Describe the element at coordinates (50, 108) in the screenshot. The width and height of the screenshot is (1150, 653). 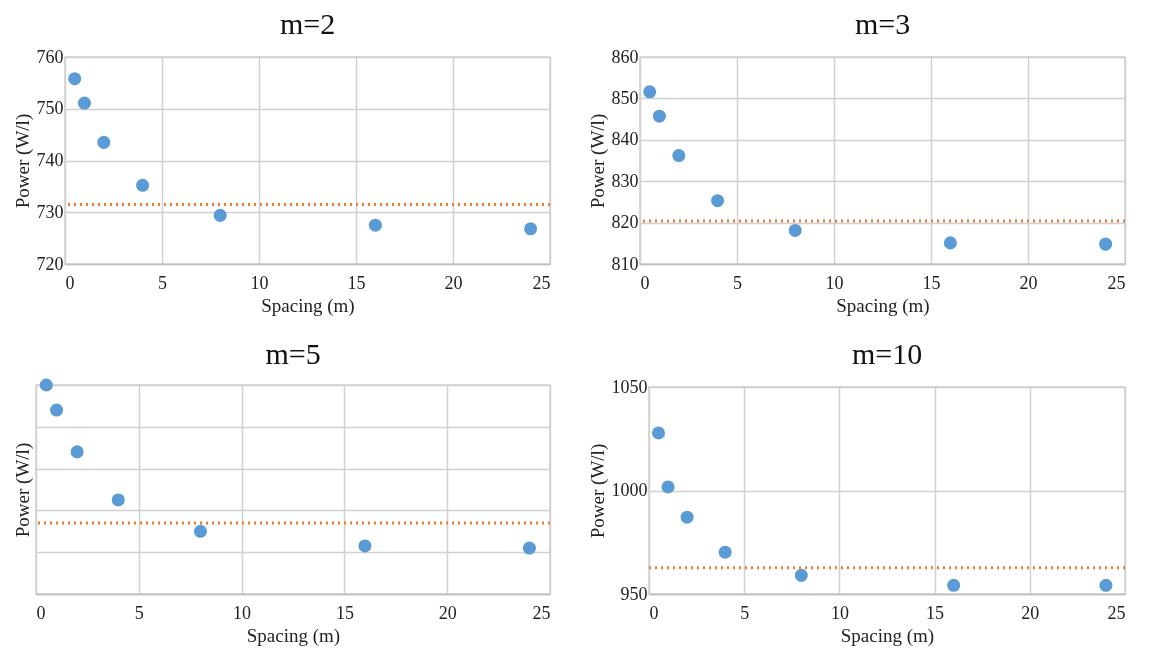
I see `y-tick-label: 750` at that location.